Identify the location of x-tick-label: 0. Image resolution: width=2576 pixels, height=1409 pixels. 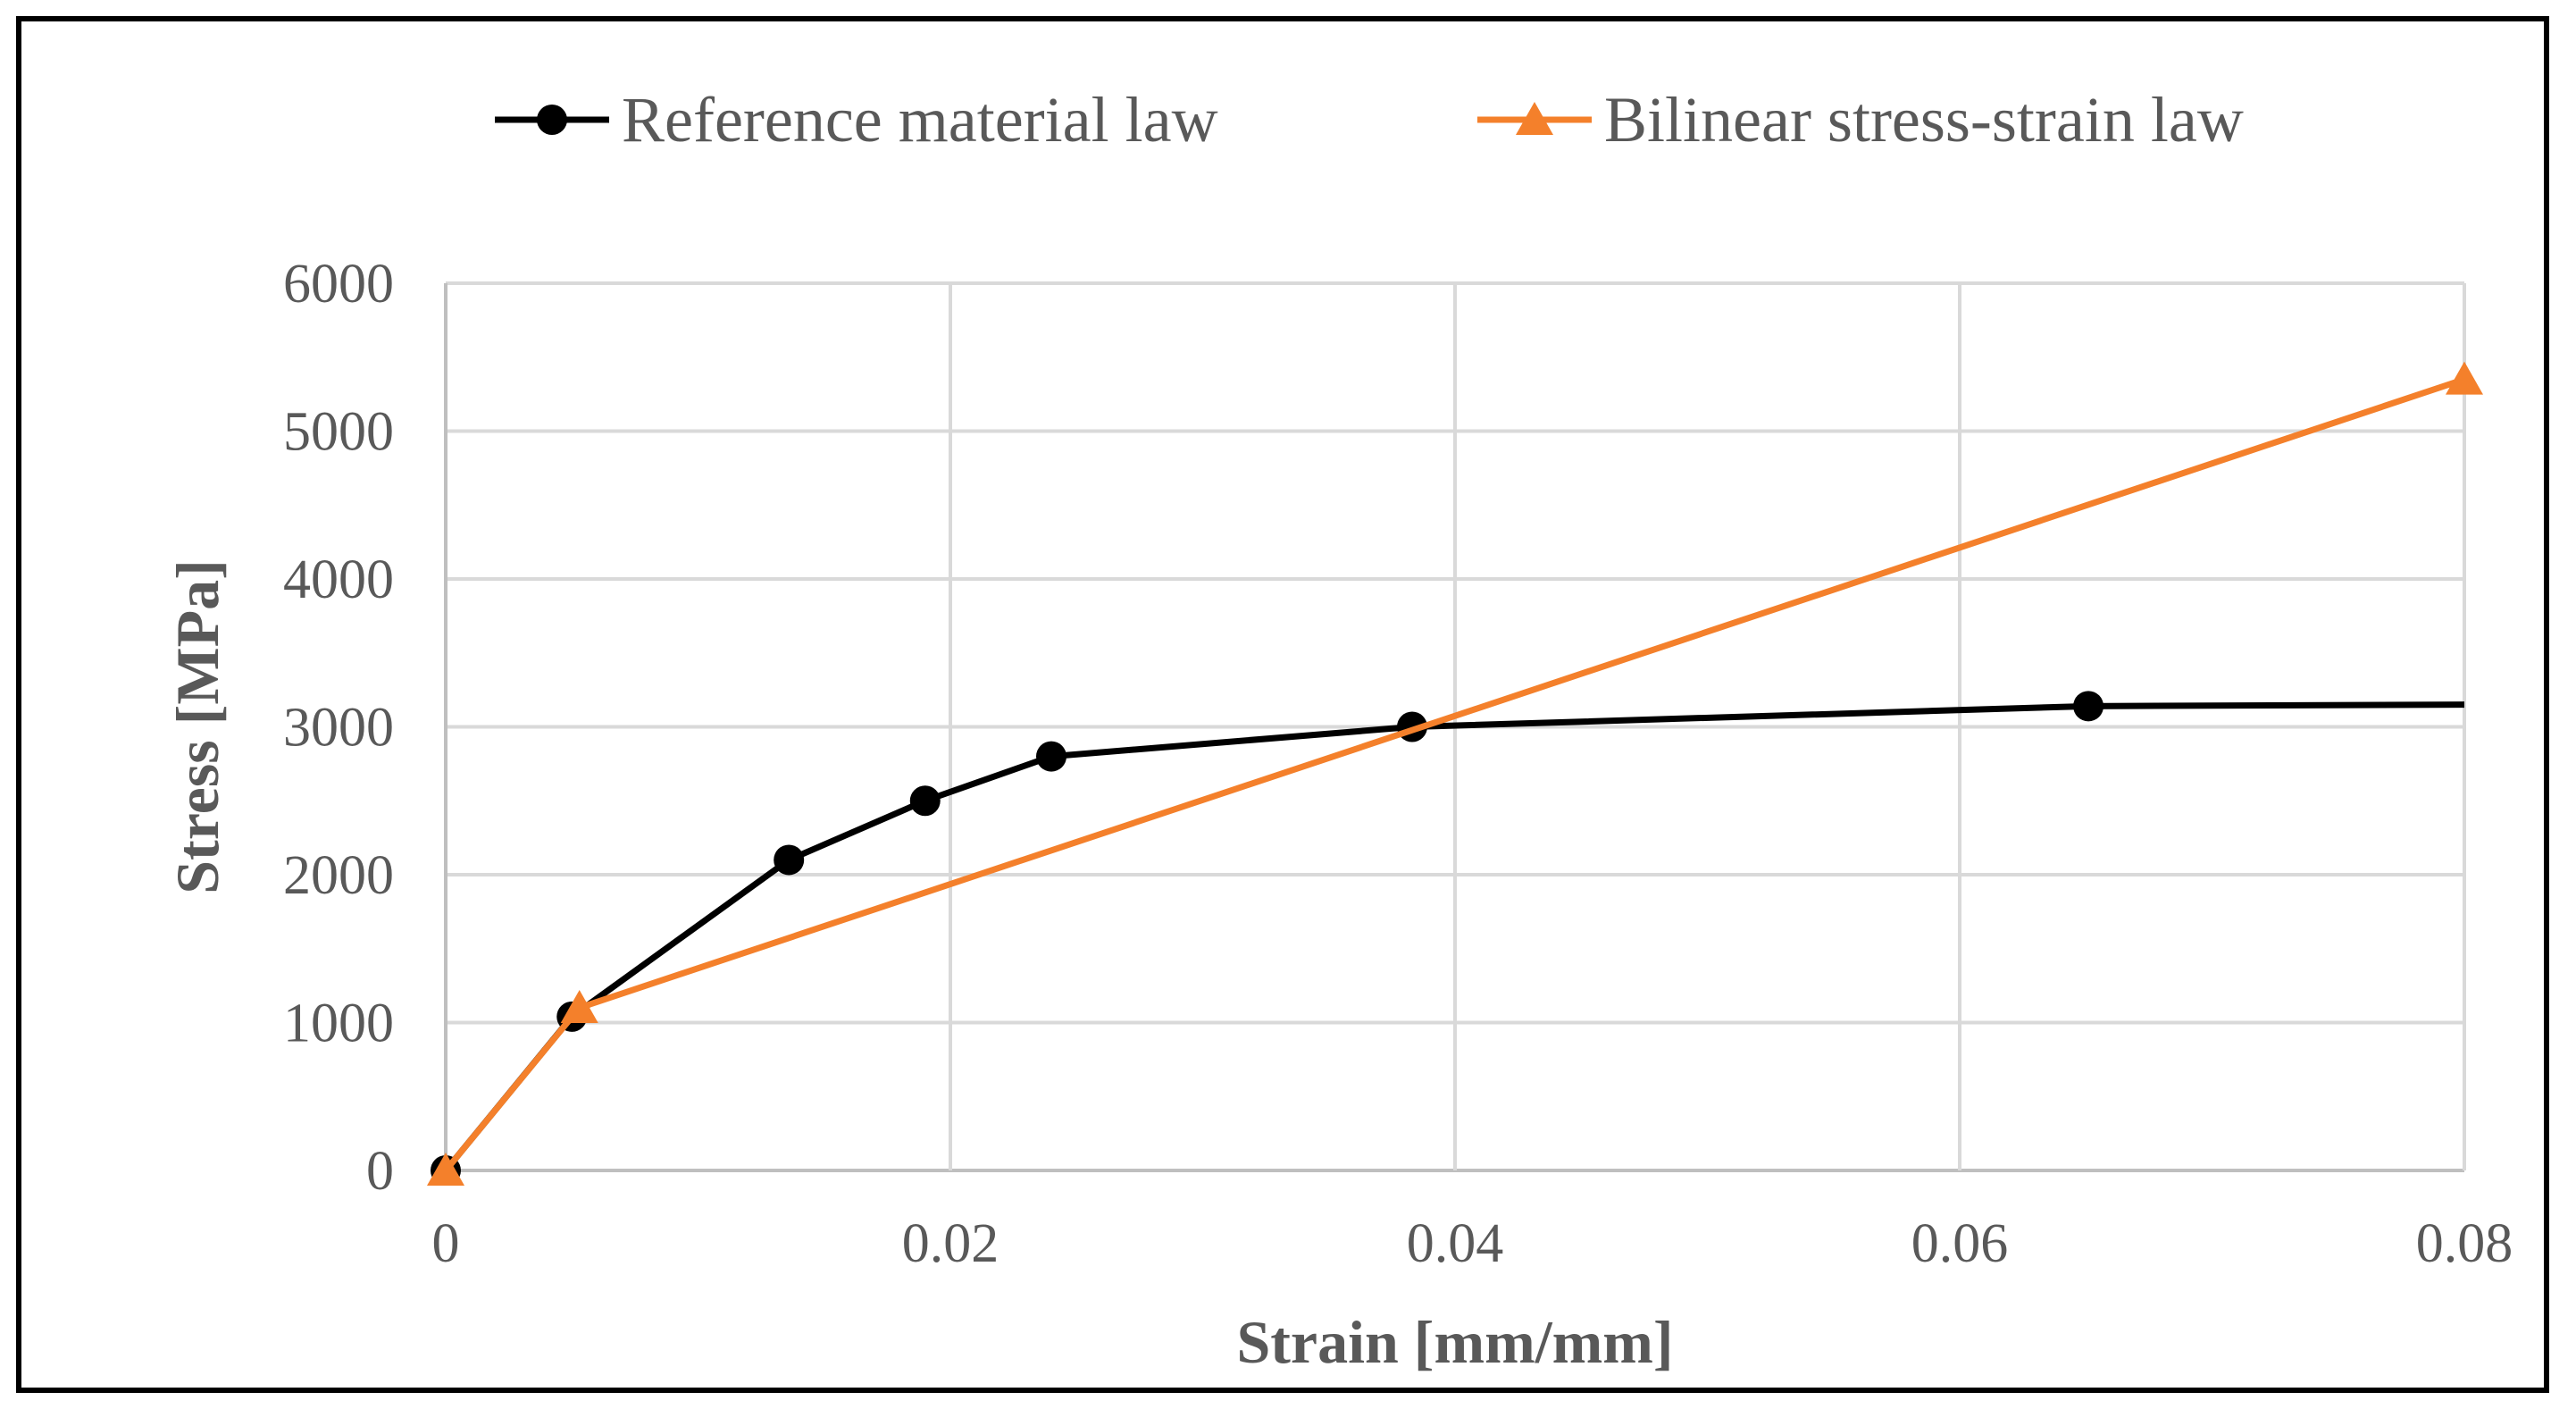
(446, 1243).